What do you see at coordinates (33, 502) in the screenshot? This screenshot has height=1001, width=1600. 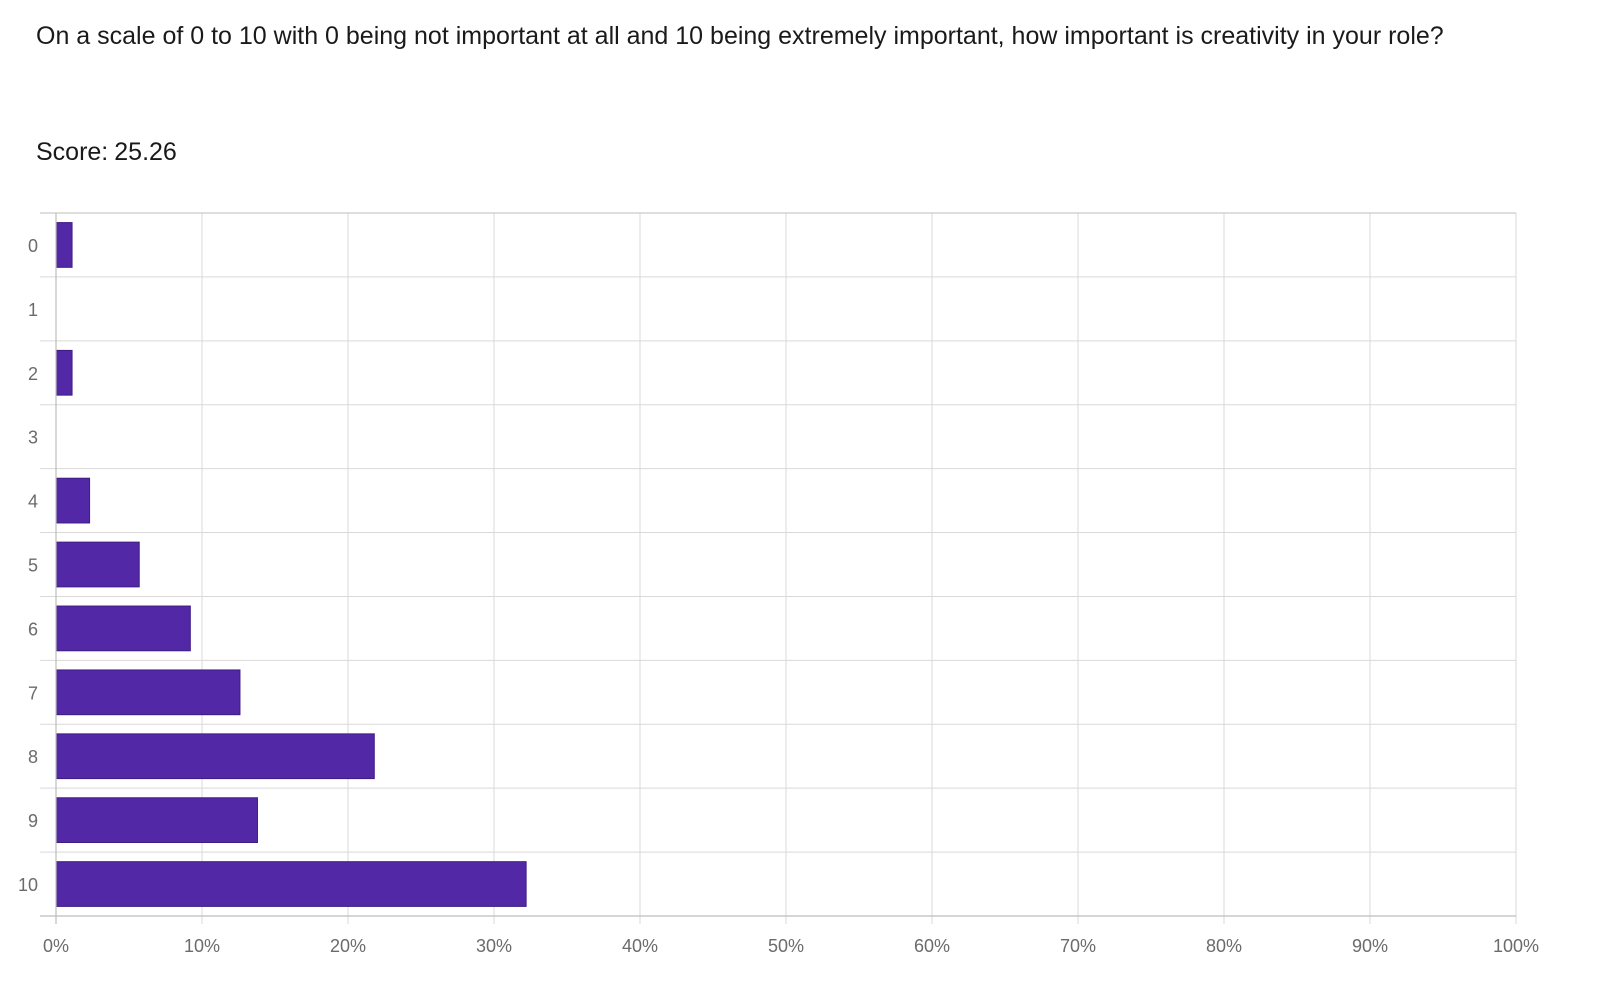 I see `y-tick-label: 4` at bounding box center [33, 502].